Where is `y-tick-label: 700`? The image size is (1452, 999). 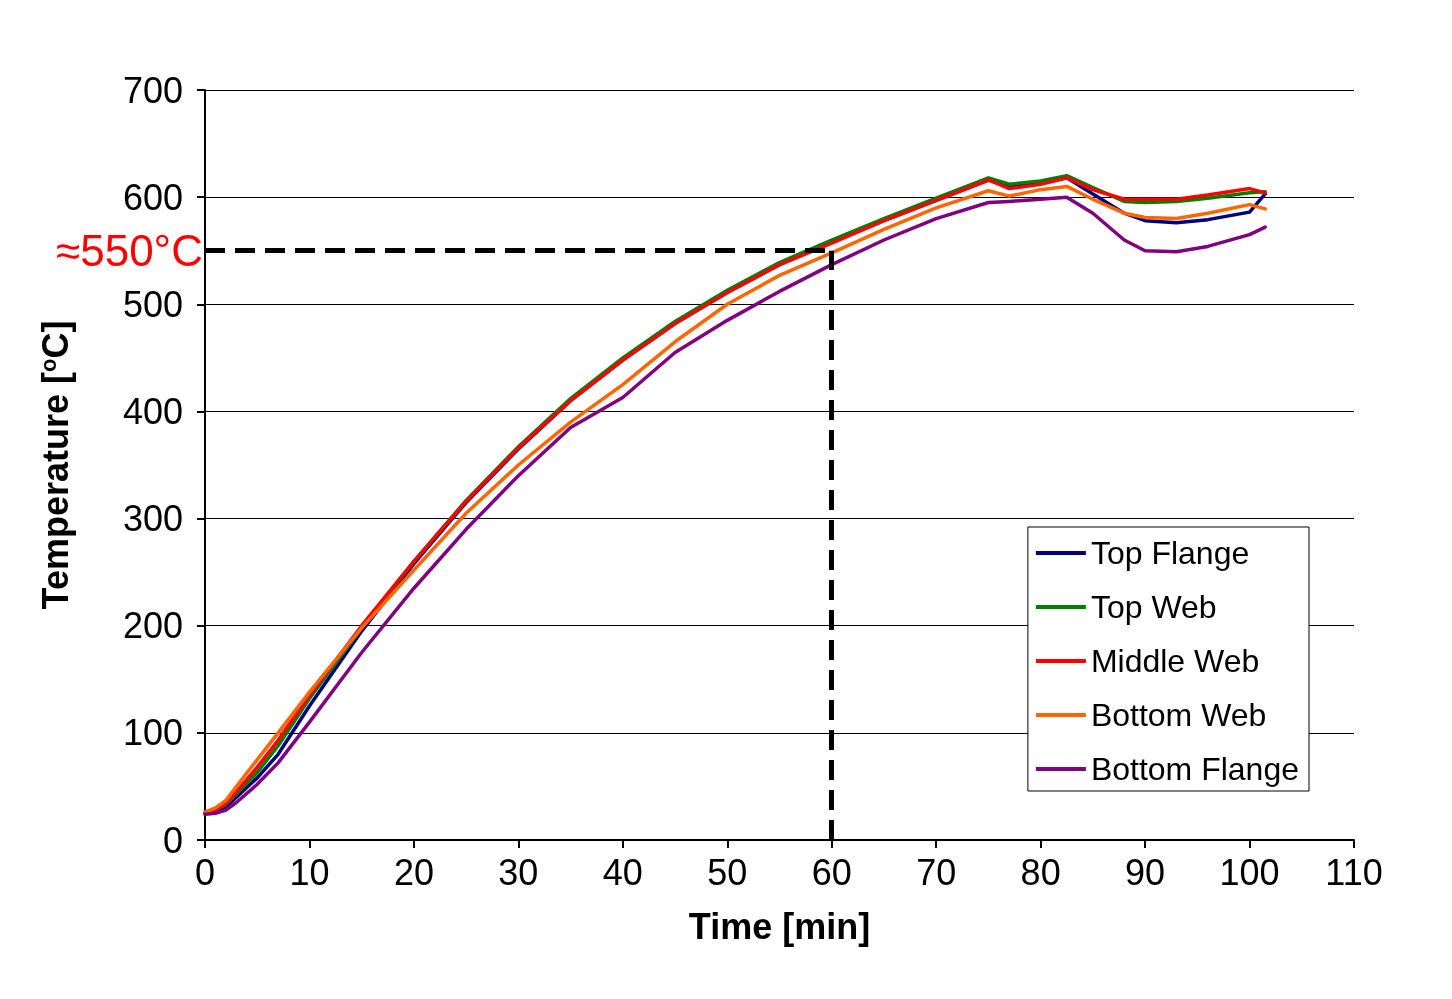 y-tick-label: 700 is located at coordinates (152, 90).